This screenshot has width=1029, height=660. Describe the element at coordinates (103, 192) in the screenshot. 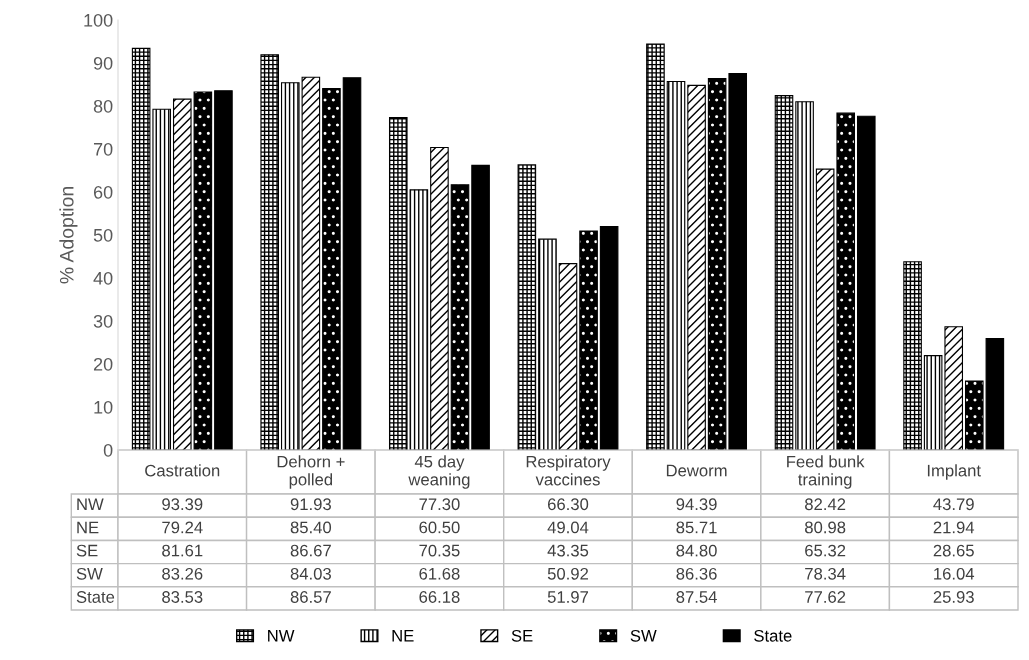

I see `y-tick-label: 60` at that location.